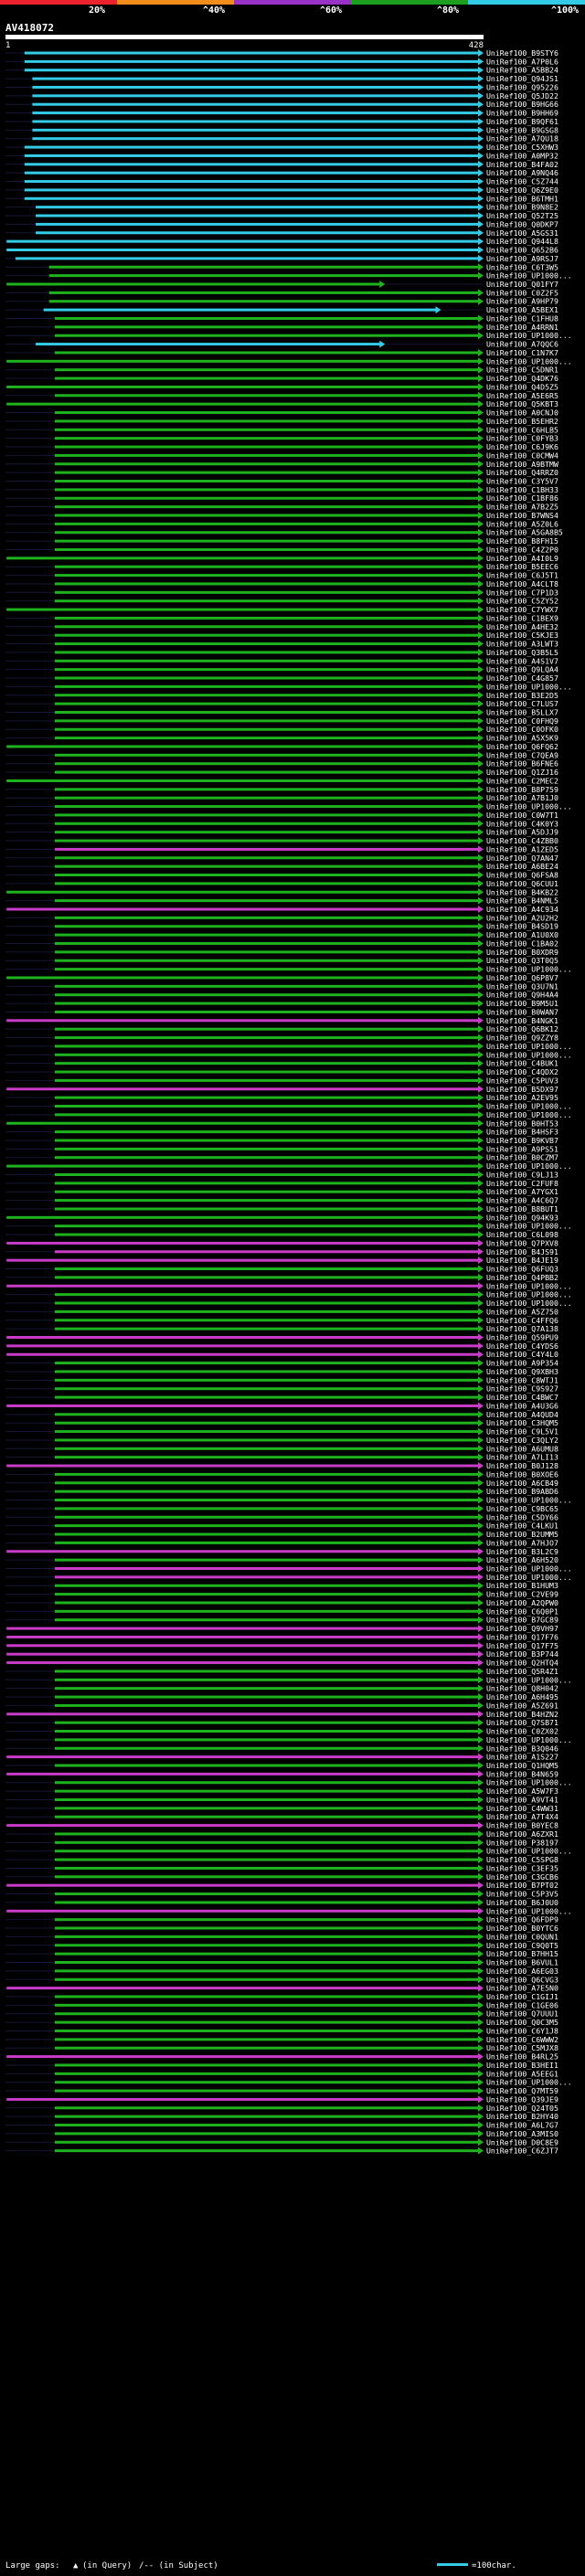  I want to click on hit-label: UniRef100_C9LJ13, so click(522, 1174).